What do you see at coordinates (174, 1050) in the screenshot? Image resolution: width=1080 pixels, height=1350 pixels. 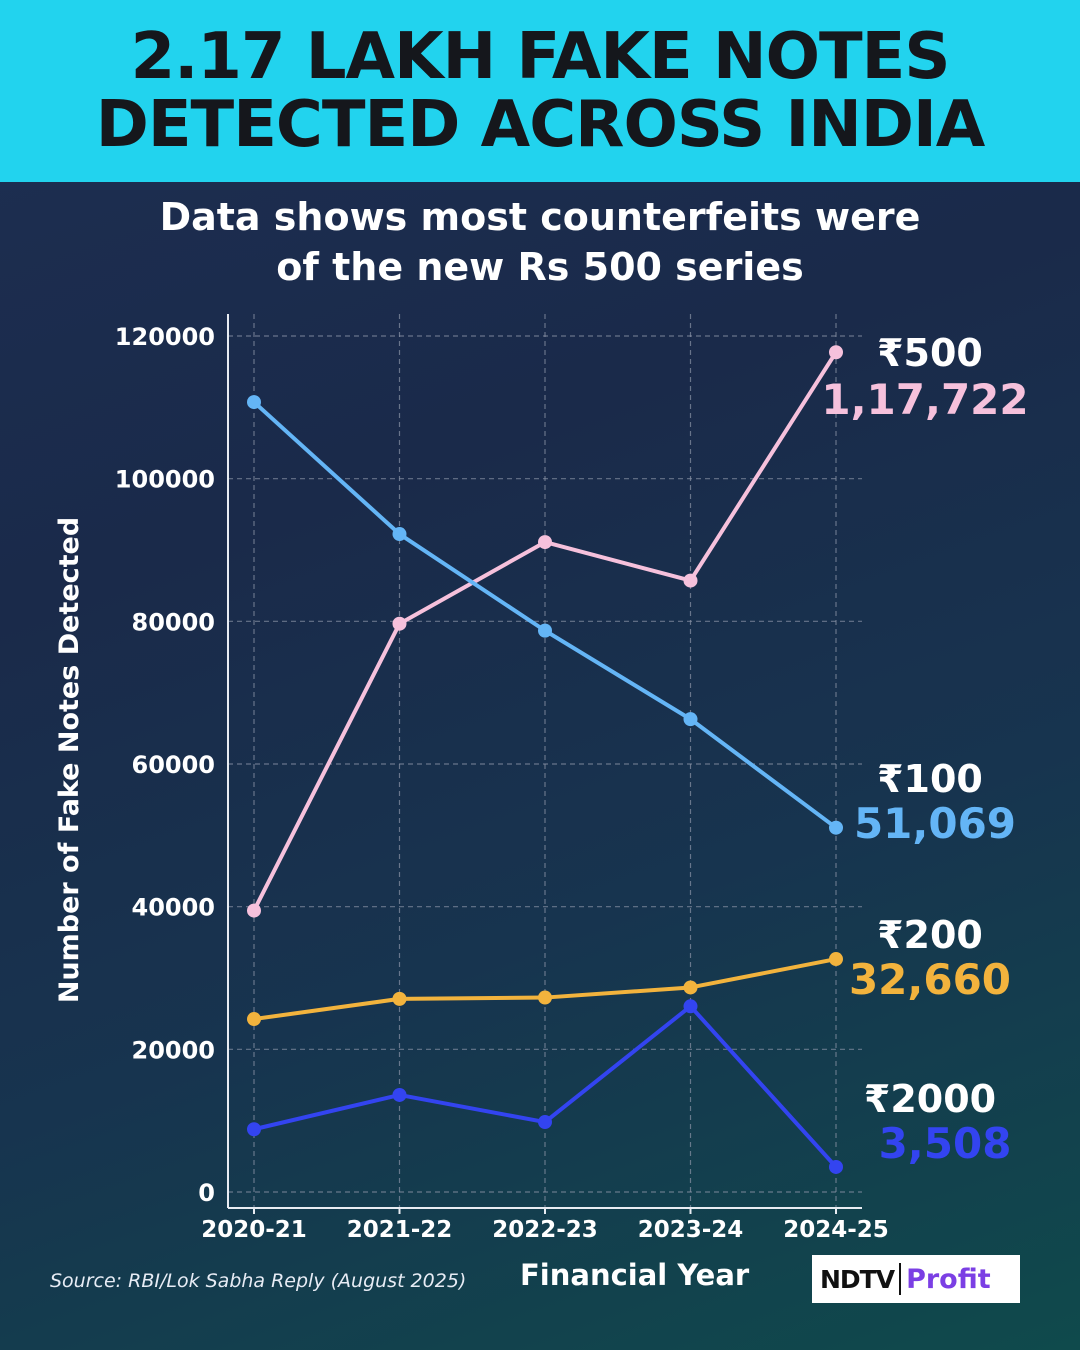 I see `y-tick-label: 20000` at bounding box center [174, 1050].